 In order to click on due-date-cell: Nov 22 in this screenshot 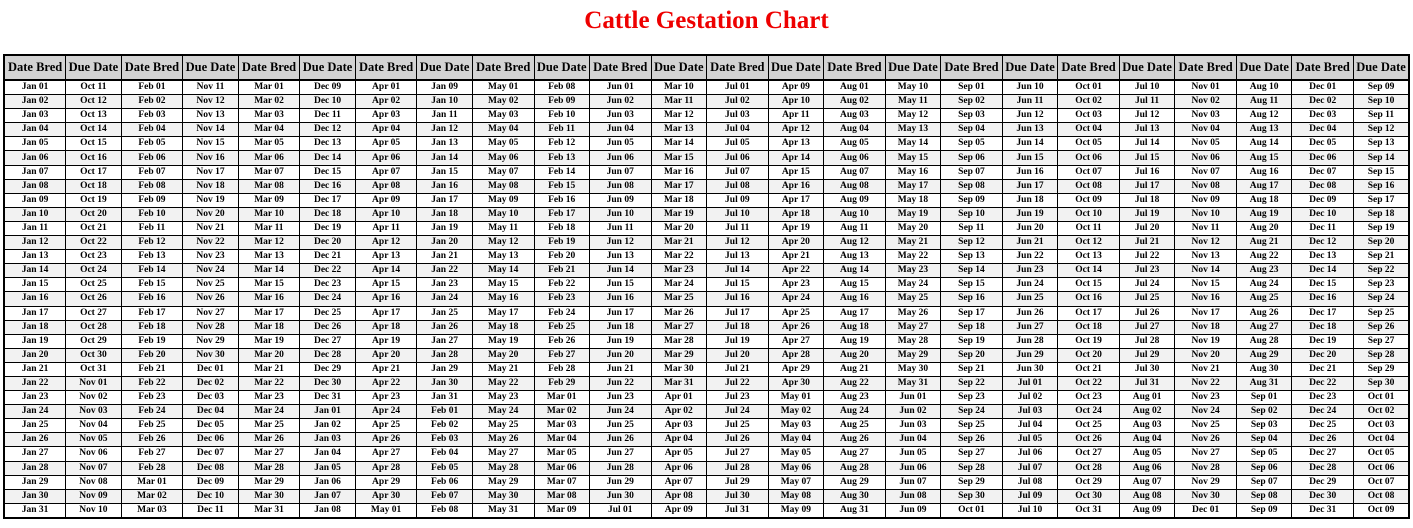, I will do `click(210, 243)`.